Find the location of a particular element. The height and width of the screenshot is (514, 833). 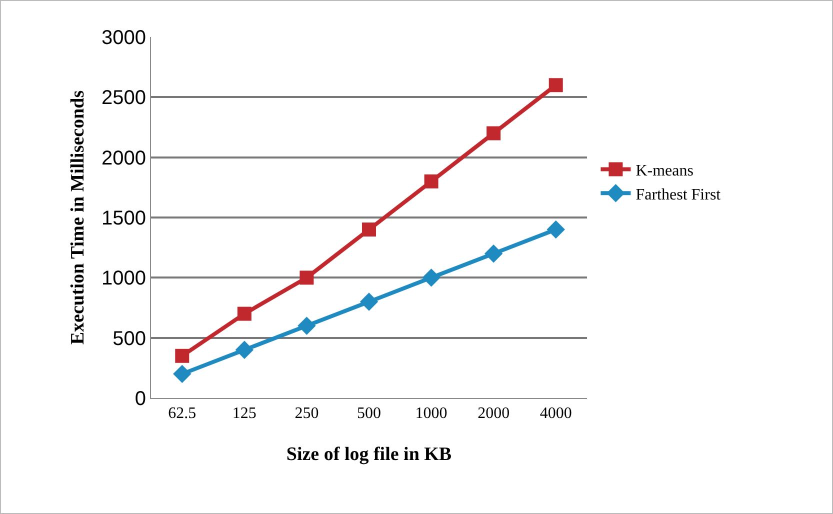

y-tick-label: 3000 is located at coordinates (124, 38).